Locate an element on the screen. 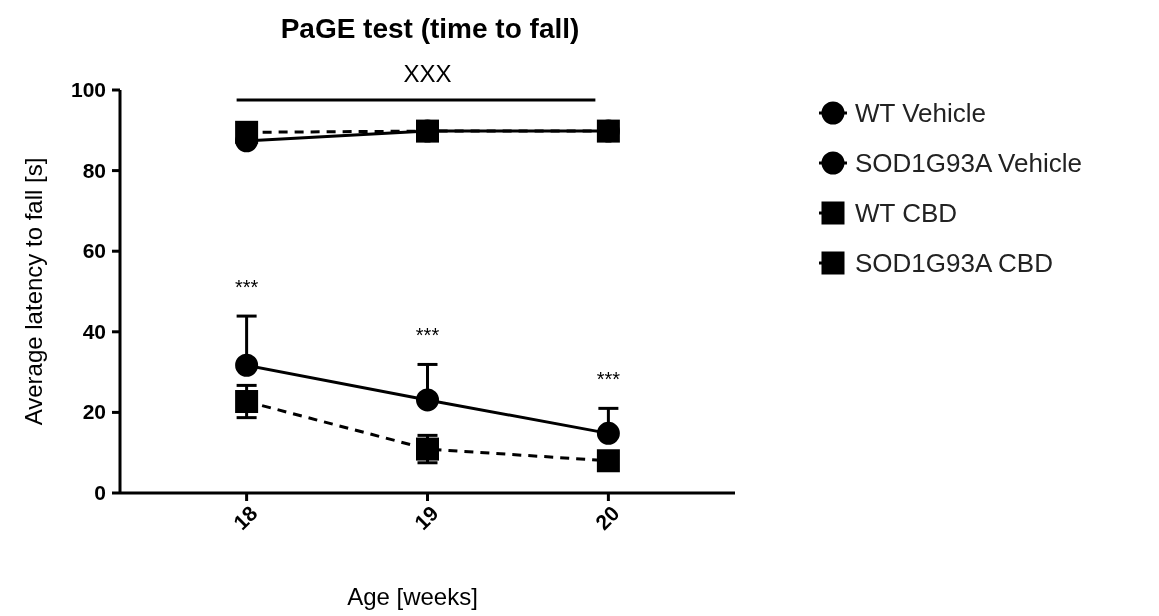 The width and height of the screenshot is (1159, 616). legend-label: SOD1G93A CBD is located at coordinates (954, 263).